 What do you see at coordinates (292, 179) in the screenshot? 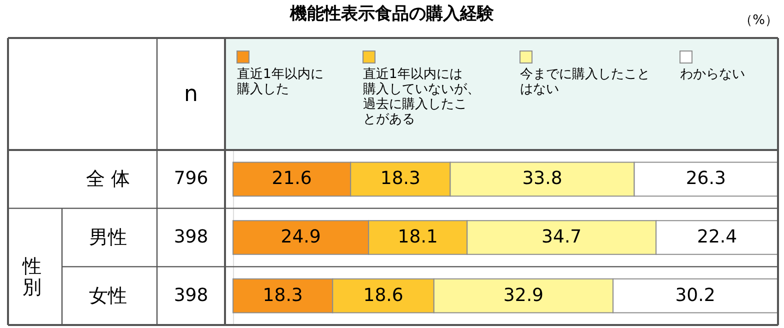
I see `data-label: 21.6` at bounding box center [292, 179].